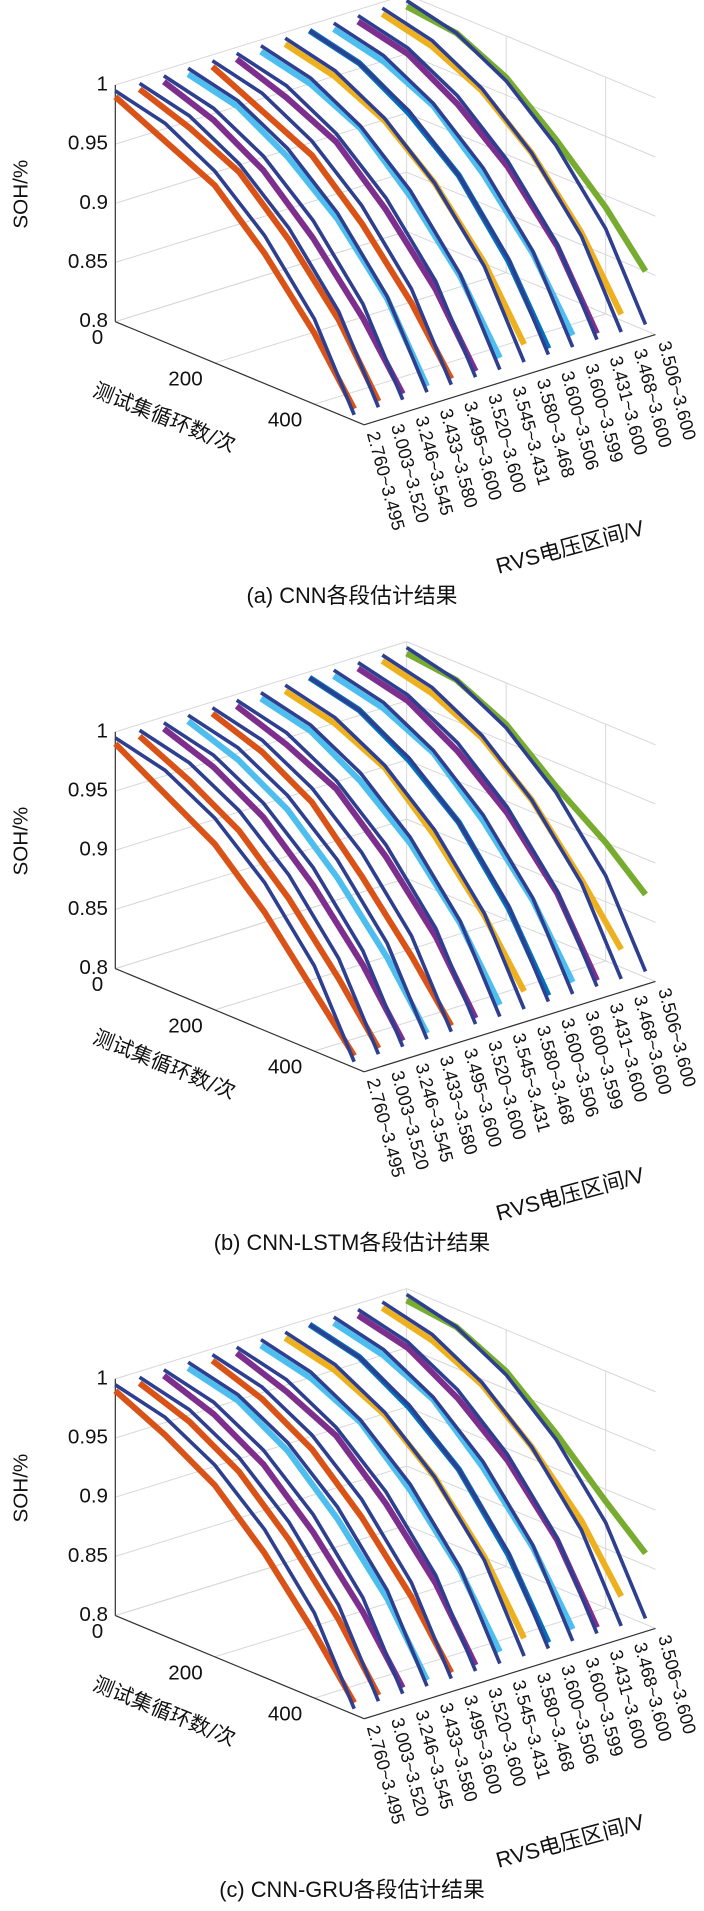 The width and height of the screenshot is (704, 1911). I want to click on caption: (c) CNN-GRU各段估计结果, so click(352, 1889).